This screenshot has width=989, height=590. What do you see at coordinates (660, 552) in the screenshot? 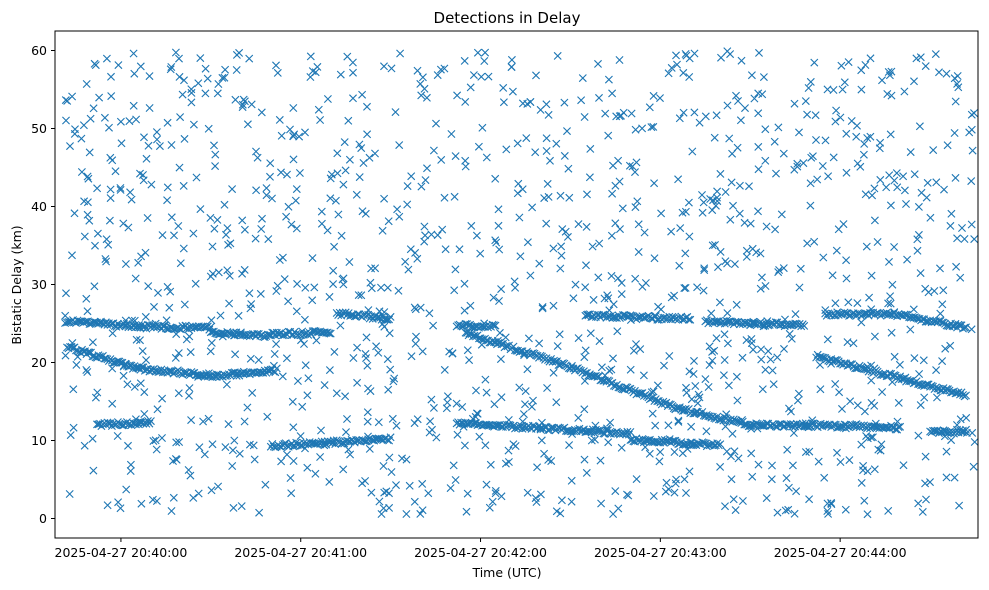
I see `x-tick-label: 2025-04-27 20:43:00` at bounding box center [660, 552].